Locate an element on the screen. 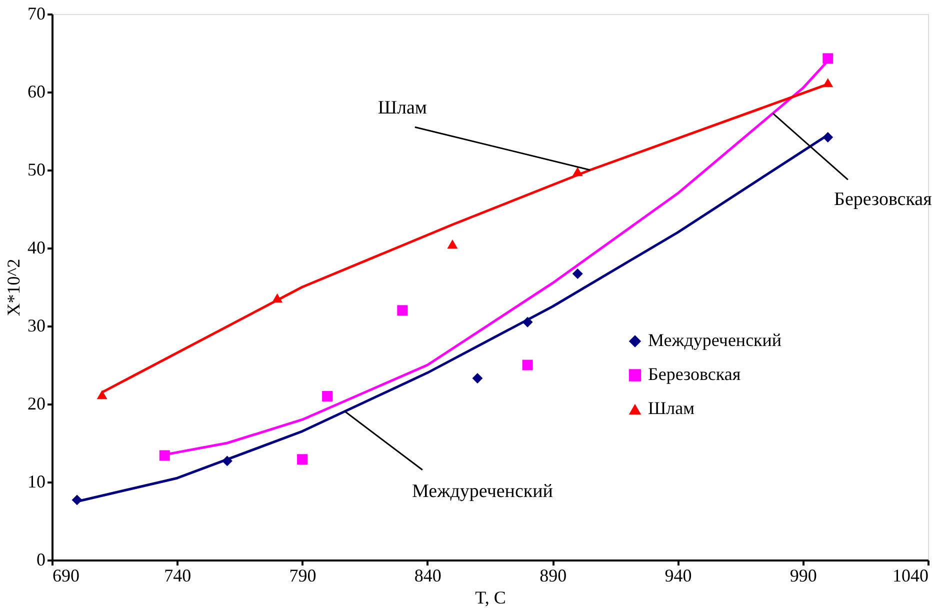 This screenshot has height=612, width=934. y-tick-label: 0 is located at coordinates (41, 560).